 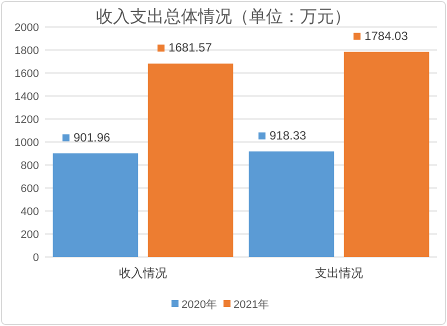 What do you see at coordinates (287, 135) in the screenshot?
I see `data-label: 918.33` at bounding box center [287, 135].